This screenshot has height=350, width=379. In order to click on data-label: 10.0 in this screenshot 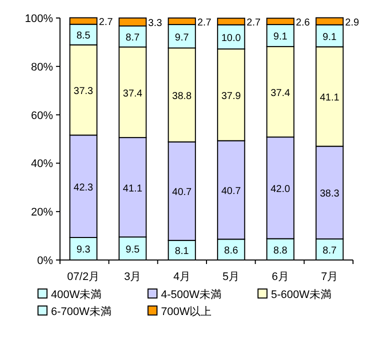, I will do `click(231, 38)`.